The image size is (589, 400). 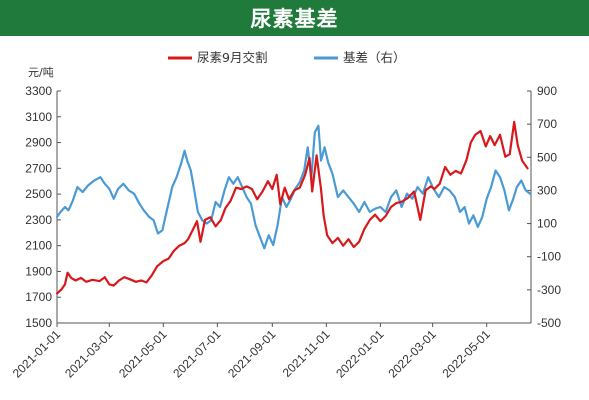 I want to click on legend: 尿素9月交割 基差（右）, so click(x=287, y=57).